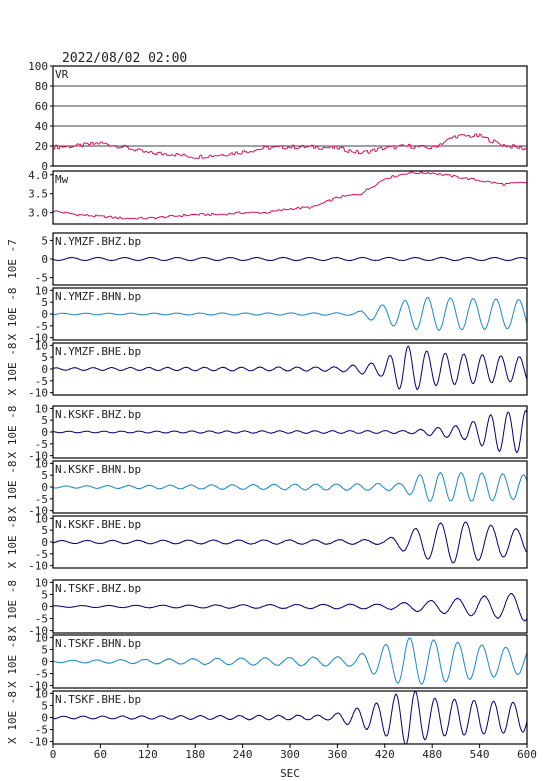 The width and height of the screenshot is (554, 781). Describe the element at coordinates (41, 345) in the screenshot. I see `ytick-label-4-4: 10` at that location.